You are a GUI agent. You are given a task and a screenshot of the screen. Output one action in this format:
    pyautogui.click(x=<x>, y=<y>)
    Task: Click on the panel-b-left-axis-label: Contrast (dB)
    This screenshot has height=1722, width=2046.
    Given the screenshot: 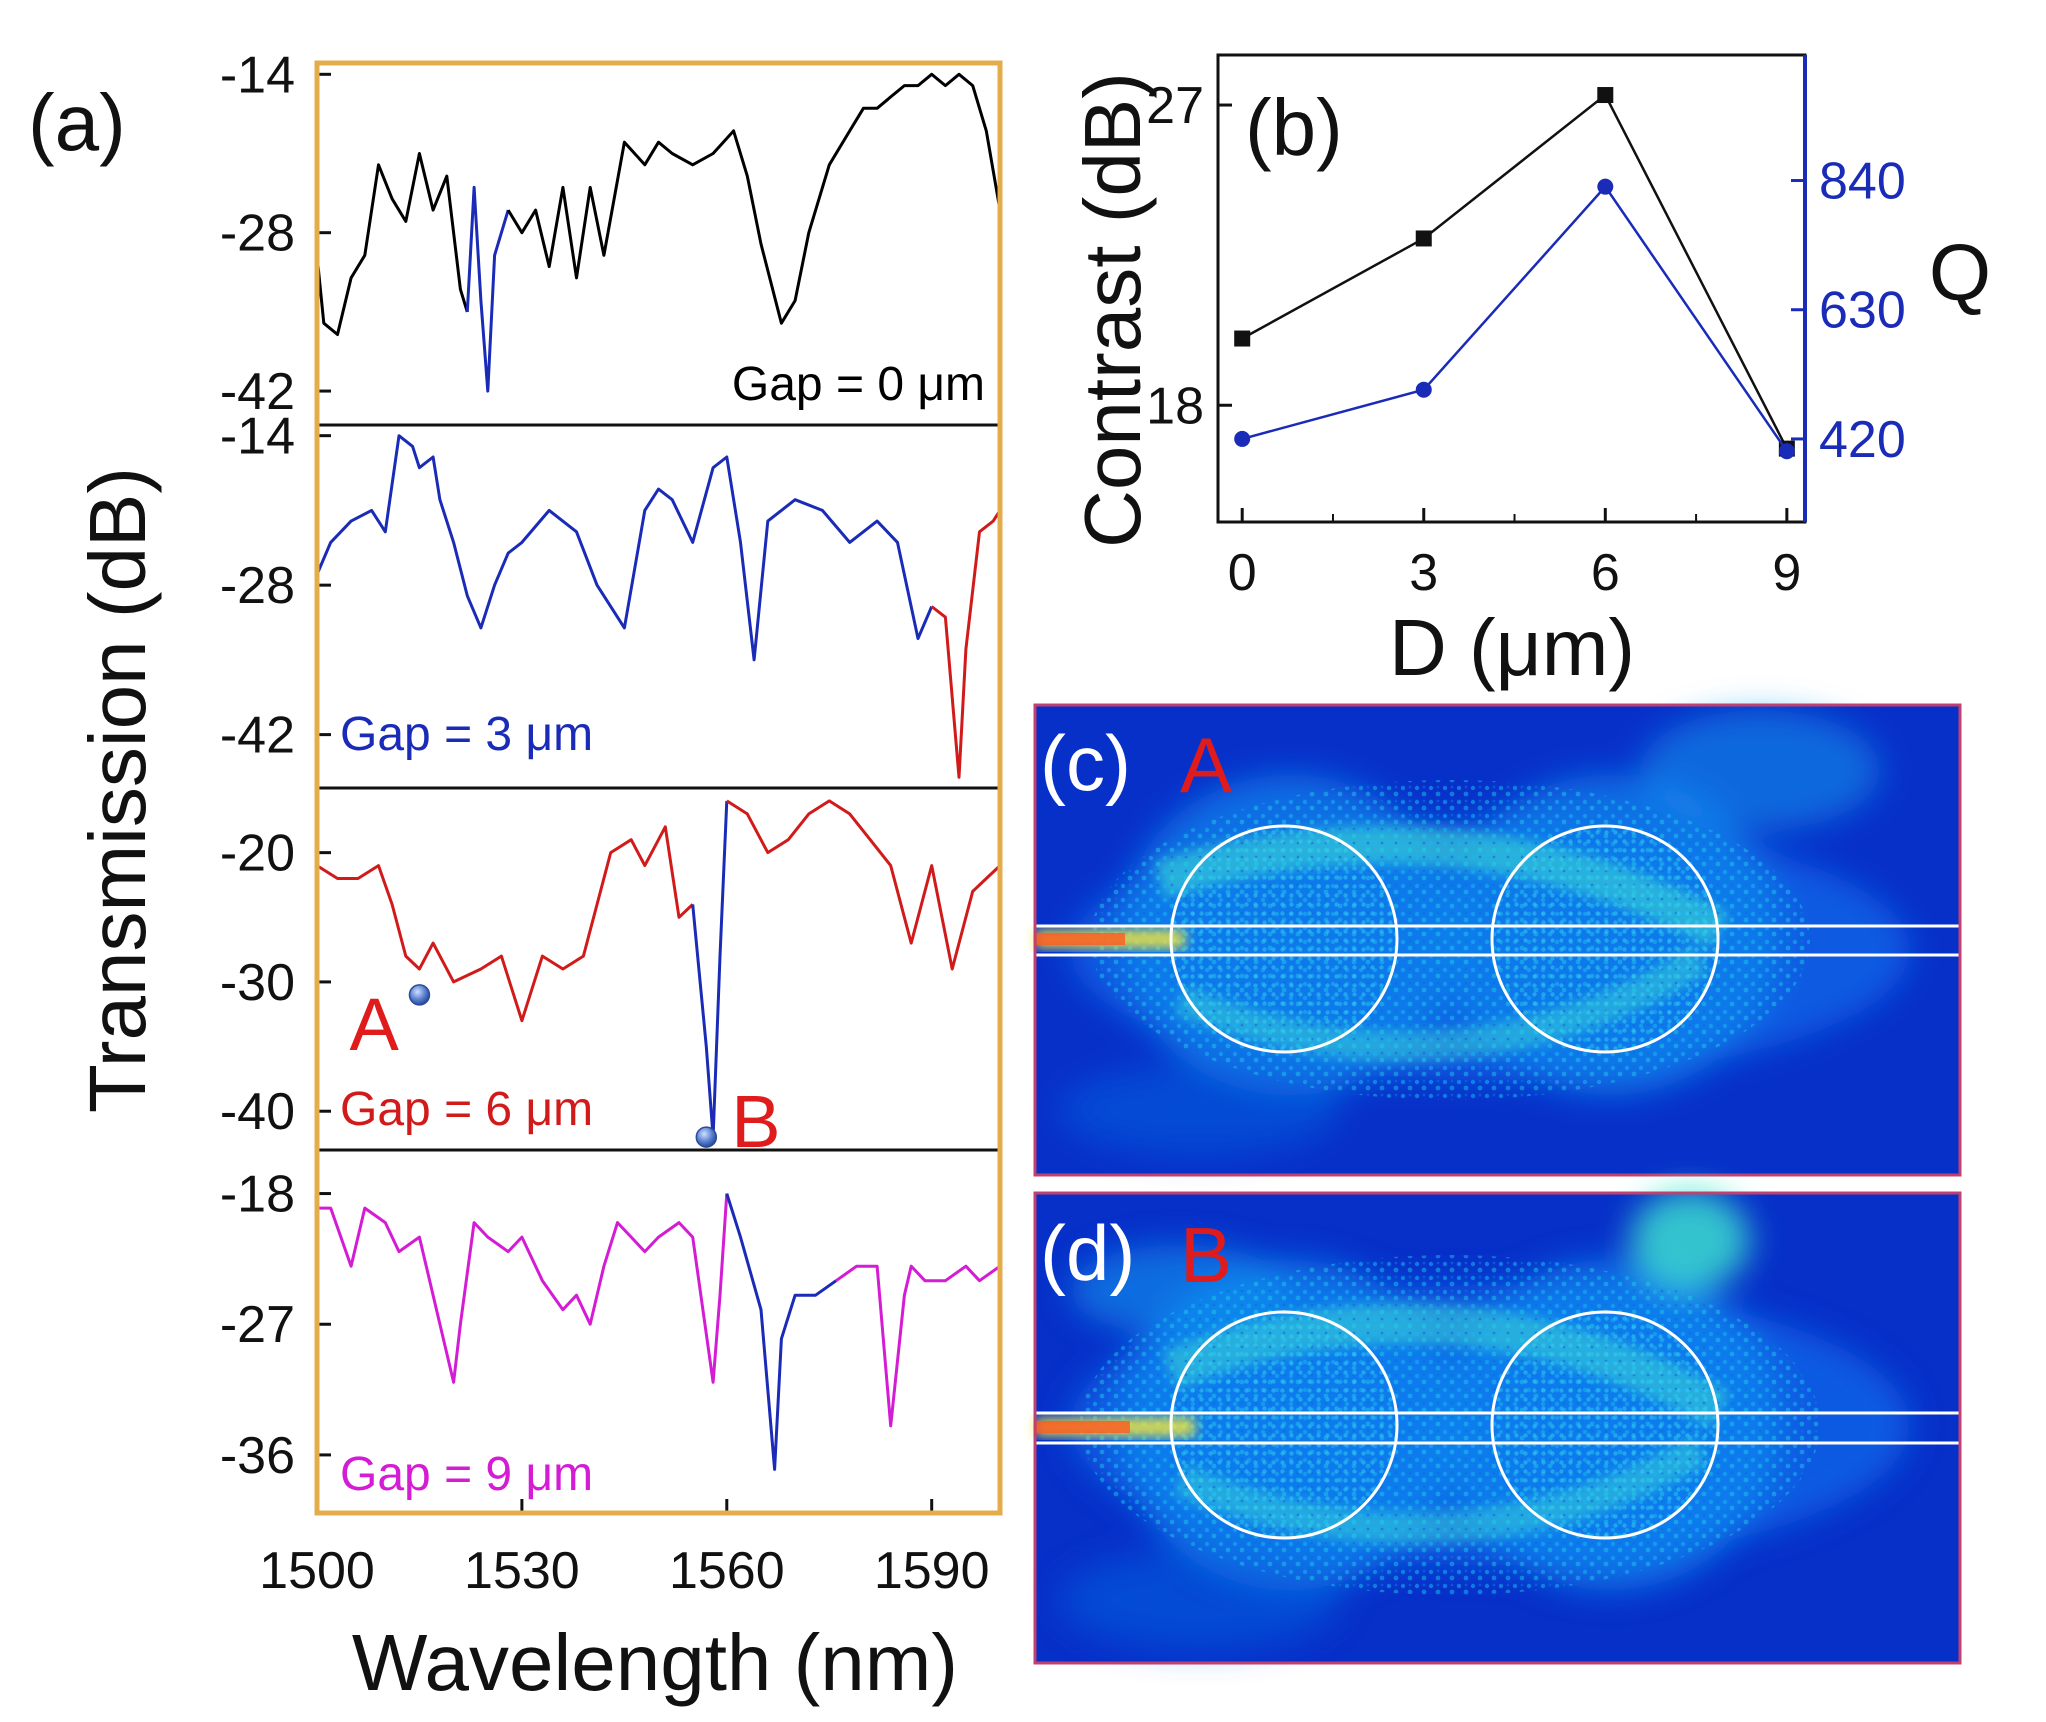 What is the action you would take?
    pyautogui.click(x=1112, y=310)
    